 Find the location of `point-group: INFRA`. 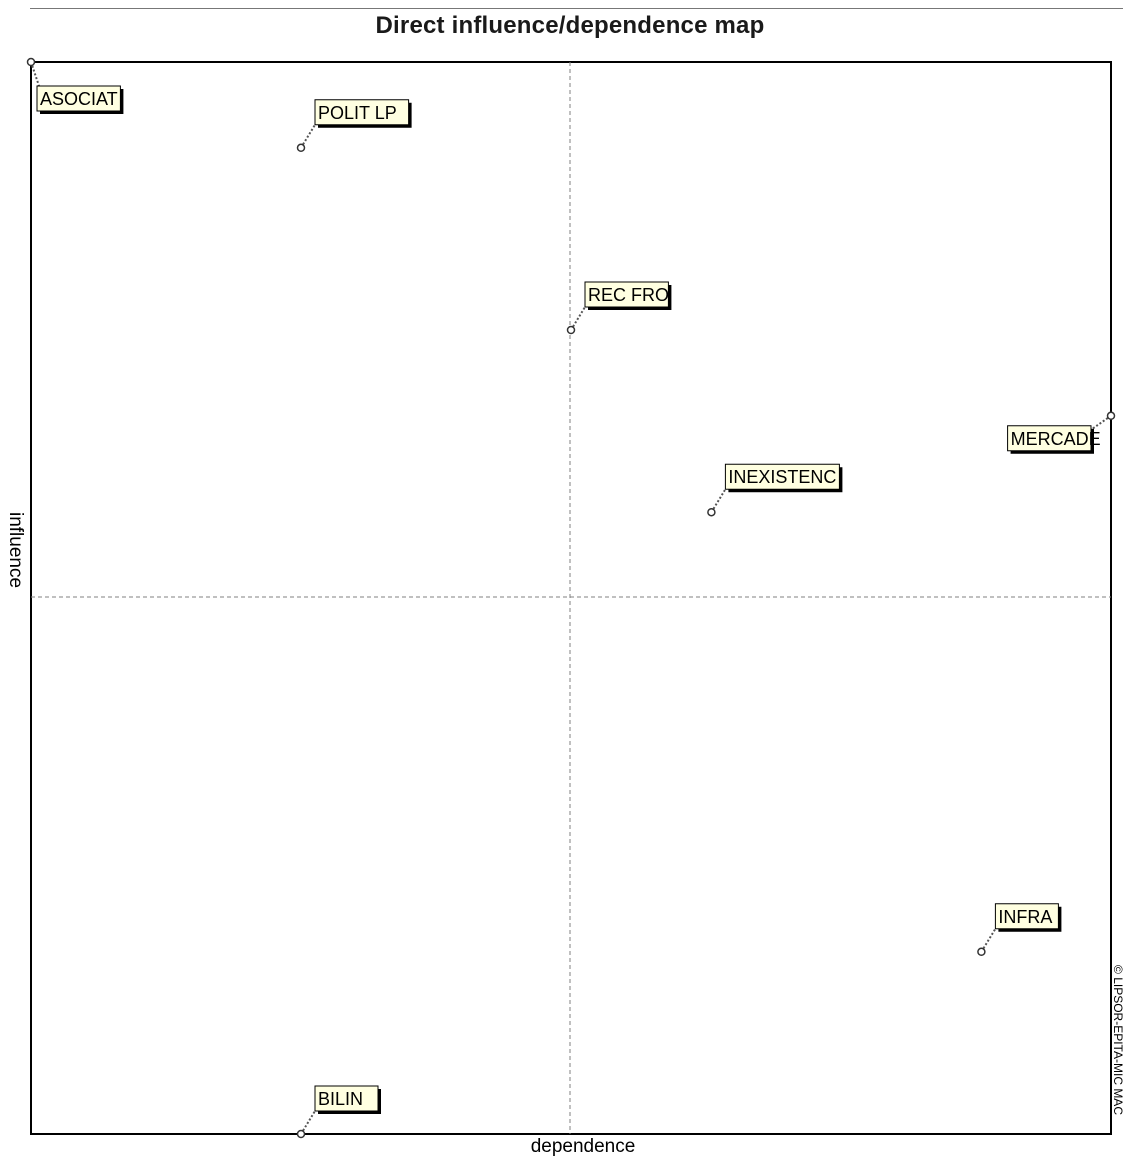

point-group: INFRA is located at coordinates (1019, 930).